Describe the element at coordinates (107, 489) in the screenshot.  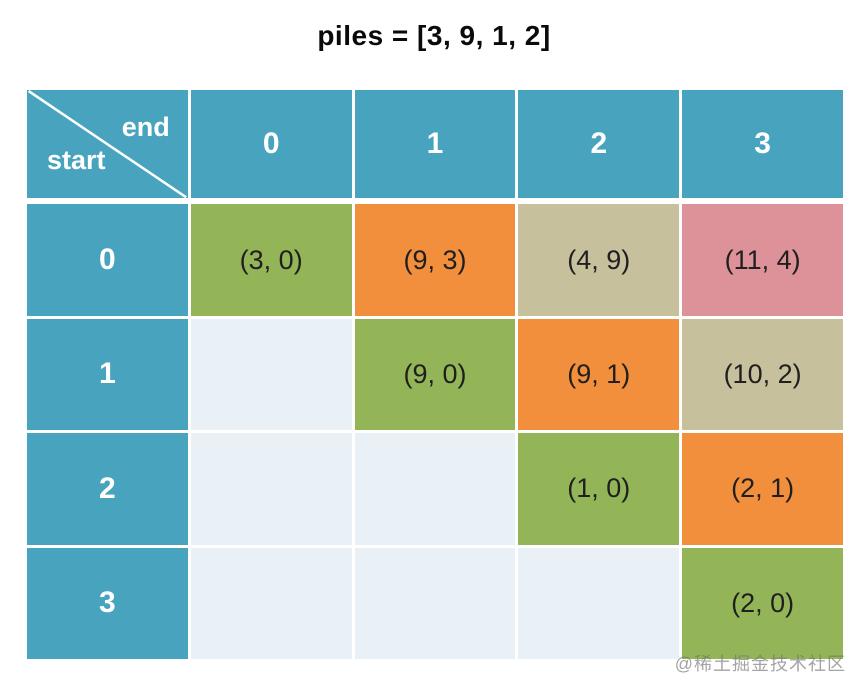
I see `row-header-2: 2` at that location.